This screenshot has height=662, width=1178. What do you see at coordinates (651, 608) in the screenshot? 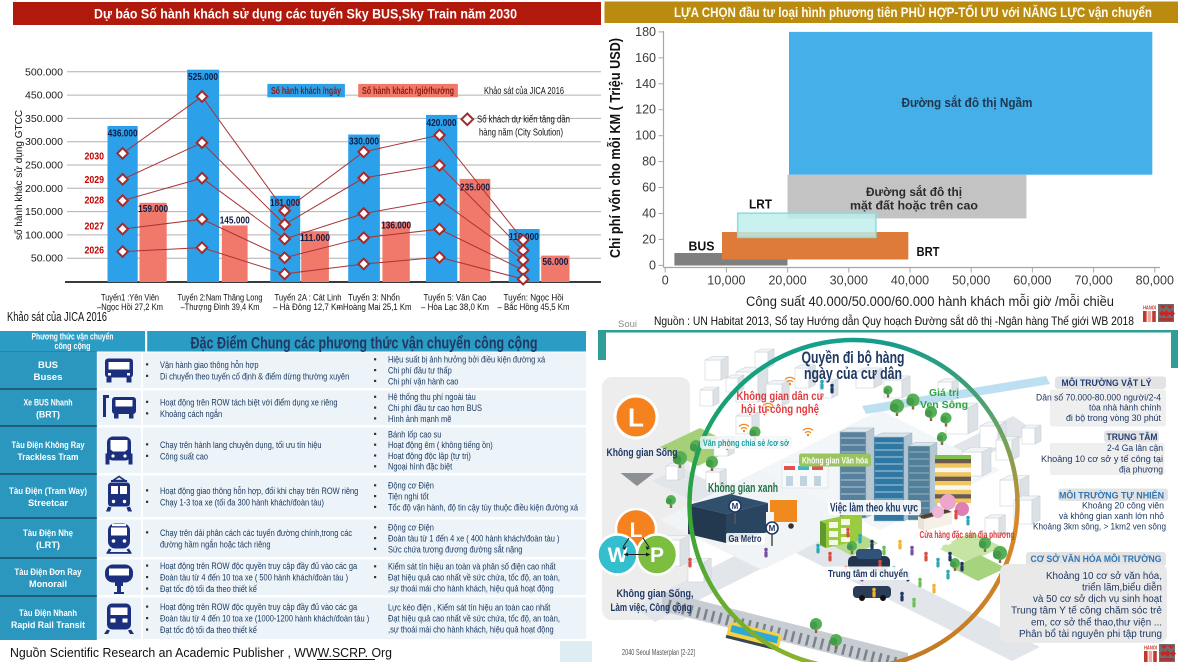
I see `svg-text: Làm việc, Công cộng` at bounding box center [651, 608].